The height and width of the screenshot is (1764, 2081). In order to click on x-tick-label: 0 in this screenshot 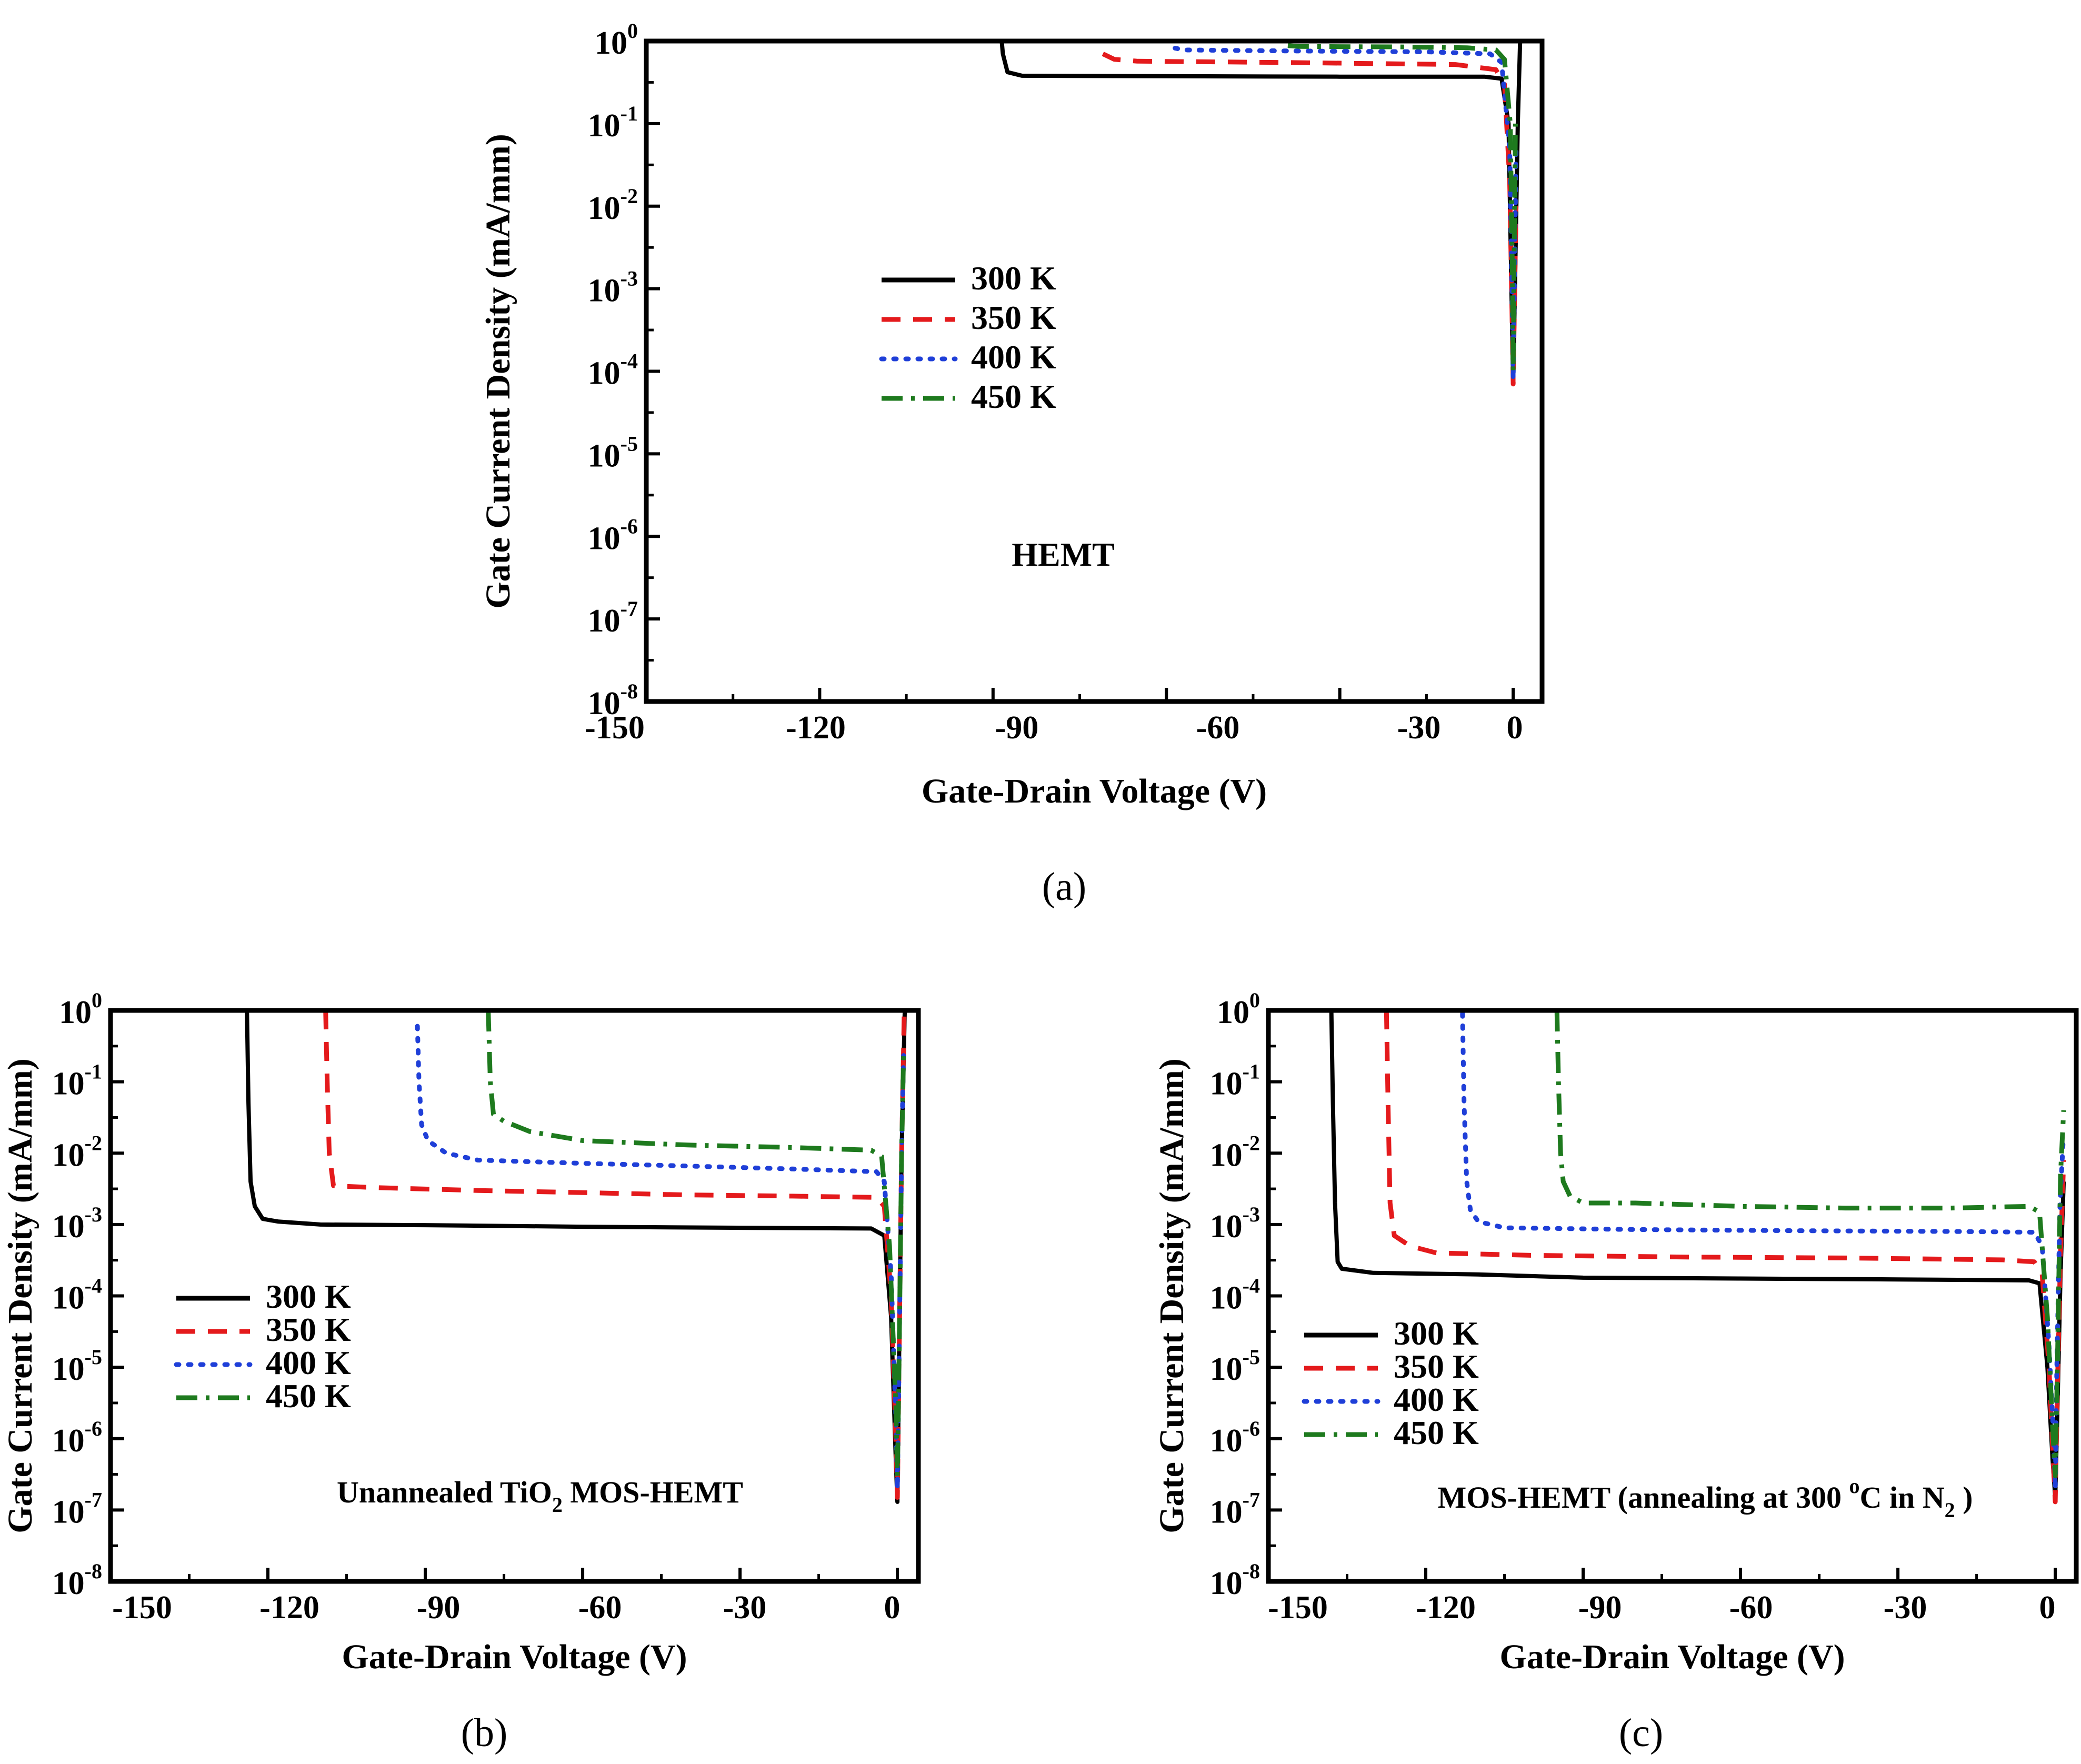, I will do `click(892, 1608)`.